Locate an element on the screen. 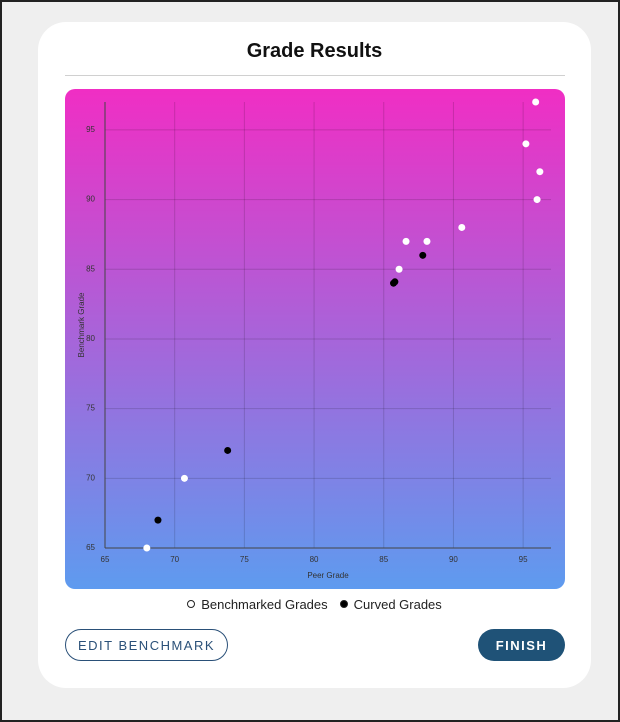  x-tick-label: 75 is located at coordinates (244, 559).